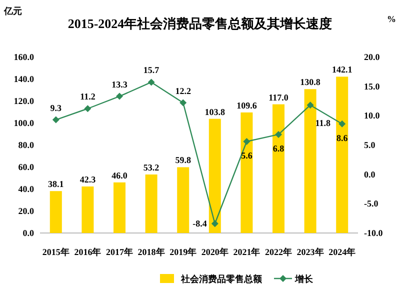 The height and width of the screenshot is (297, 400). I want to click on title: 2015-2024年社会消费品零售总额及其增长速度, so click(200, 23).